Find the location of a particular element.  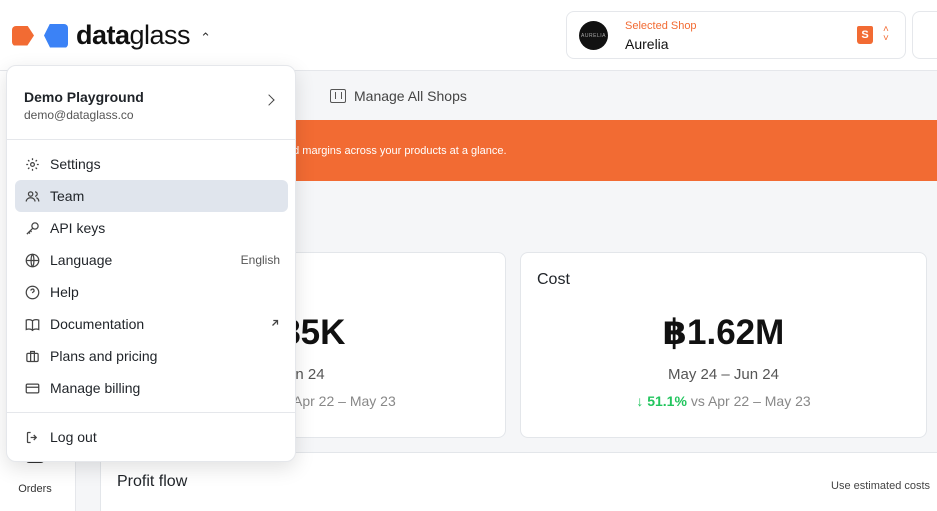

arrow-down-icon: ↓ is located at coordinates (640, 401).